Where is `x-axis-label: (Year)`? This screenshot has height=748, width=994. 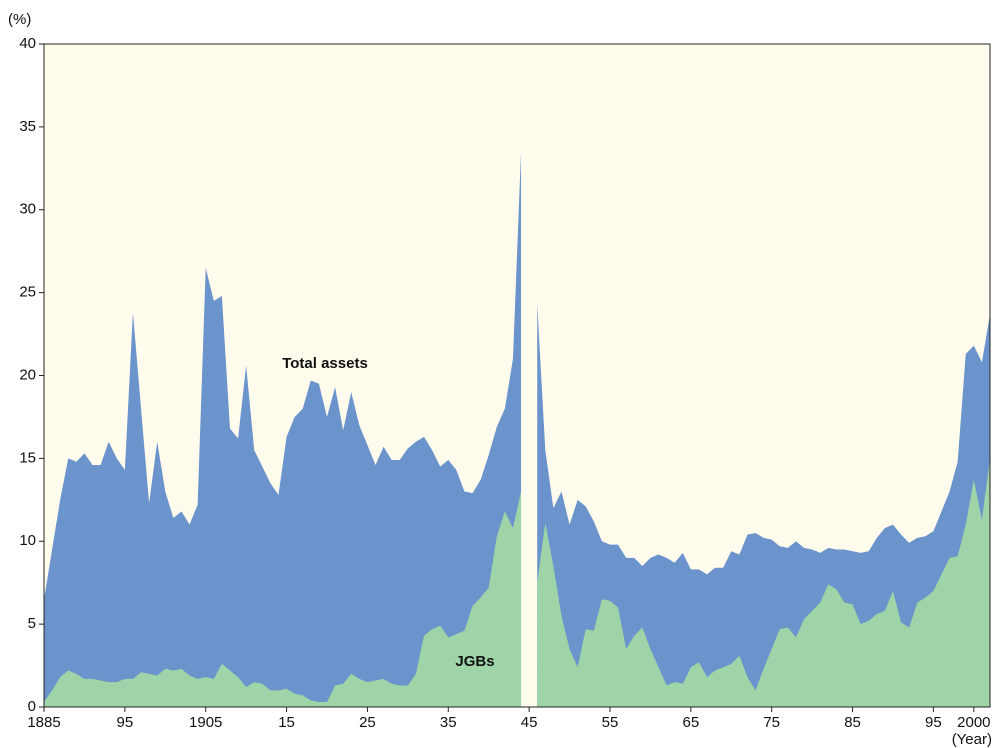 x-axis-label: (Year) is located at coordinates (972, 739).